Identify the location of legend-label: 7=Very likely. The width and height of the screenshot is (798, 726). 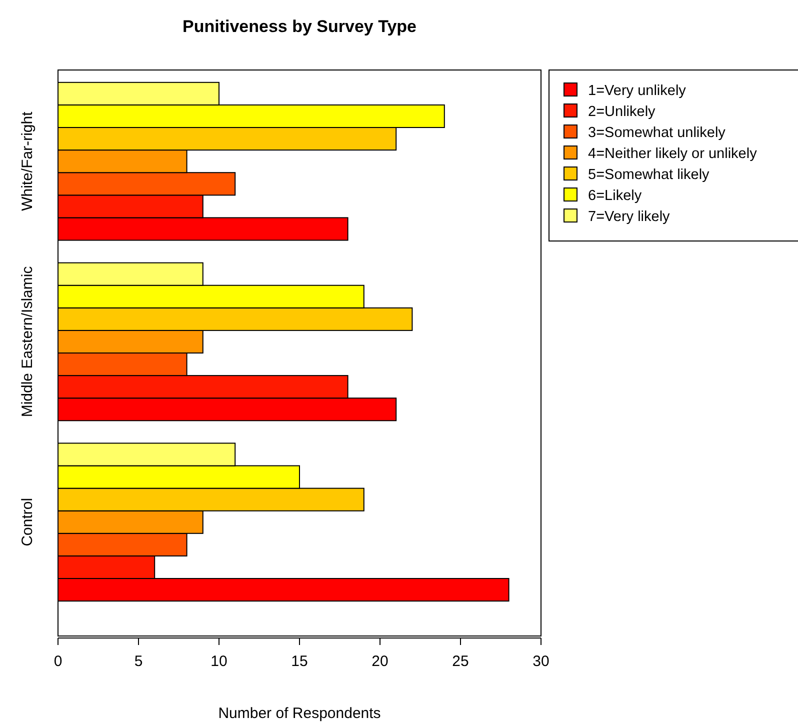
(629, 217).